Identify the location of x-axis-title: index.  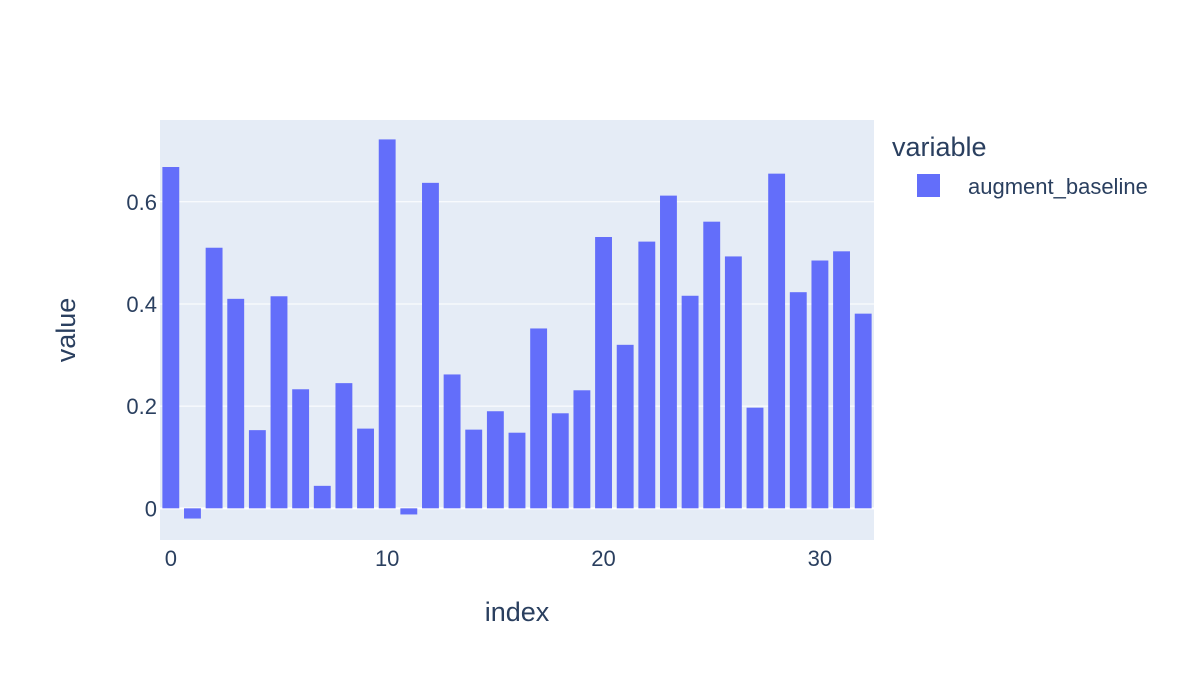
(517, 612).